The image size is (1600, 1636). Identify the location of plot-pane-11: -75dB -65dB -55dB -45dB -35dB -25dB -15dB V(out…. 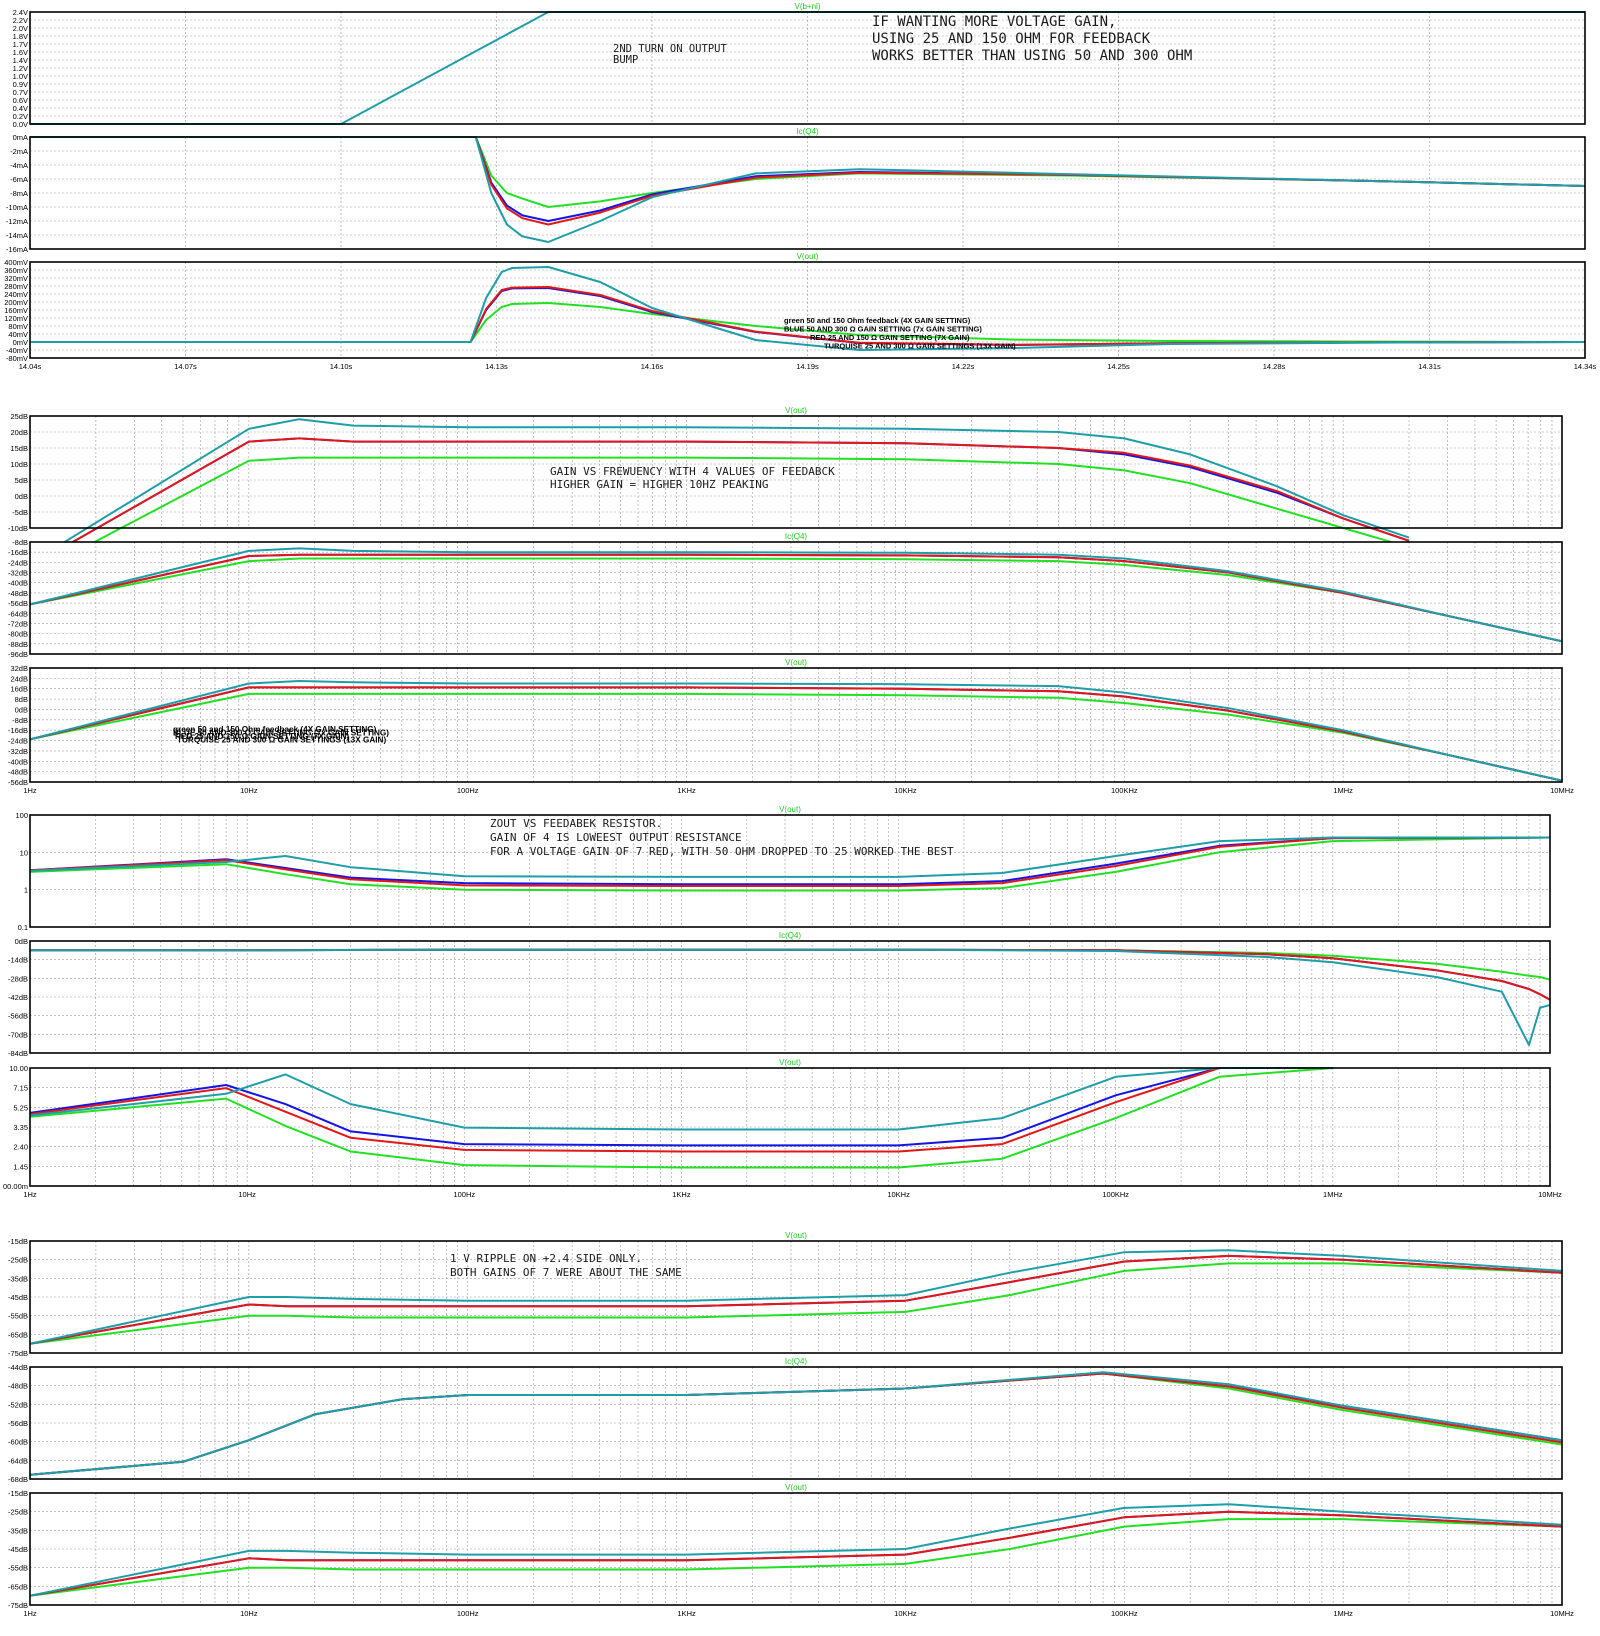
(791, 1550).